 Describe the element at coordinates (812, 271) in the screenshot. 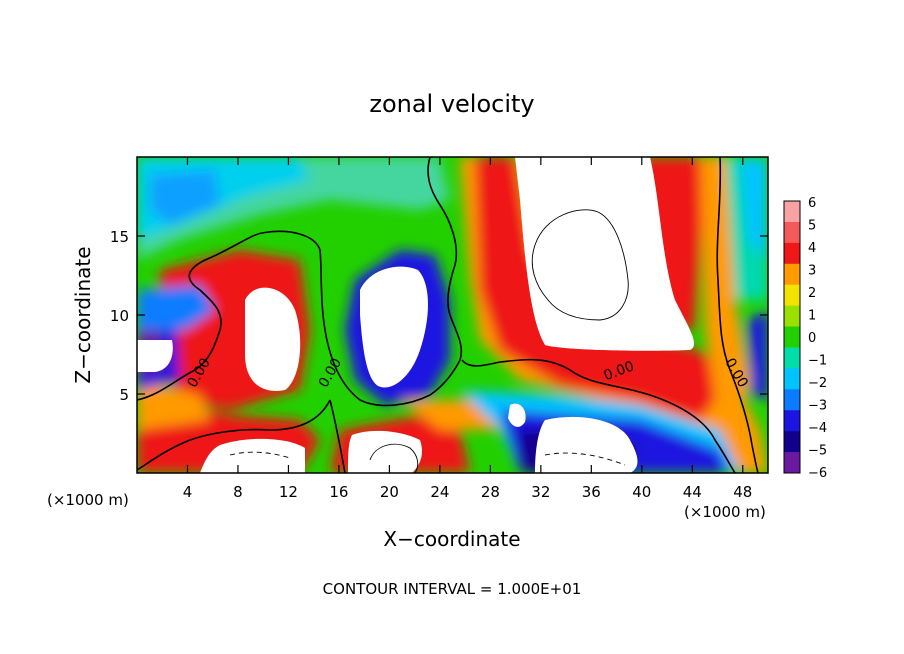

I see `colorbar-tick-label: 3` at that location.